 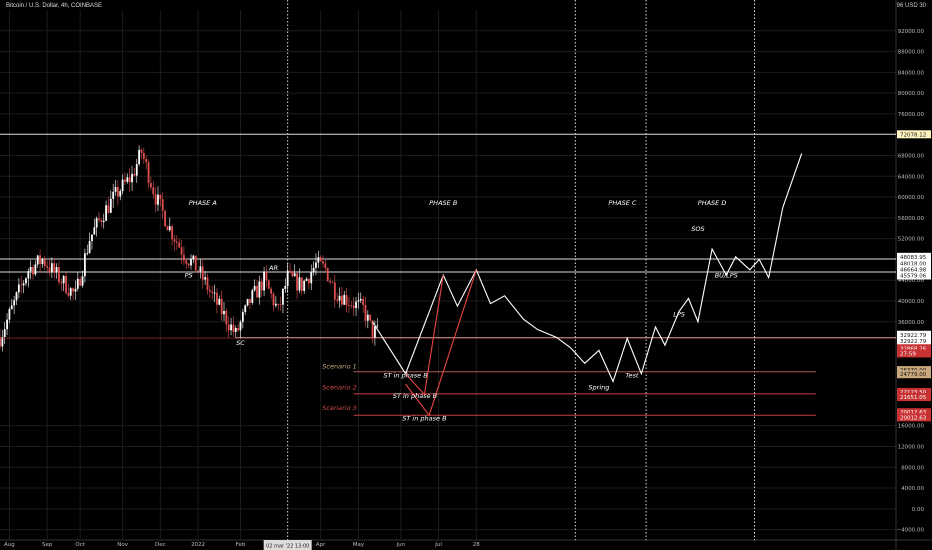 What do you see at coordinates (911, 73) in the screenshot?
I see `y-tick-label: 84000.00` at bounding box center [911, 73].